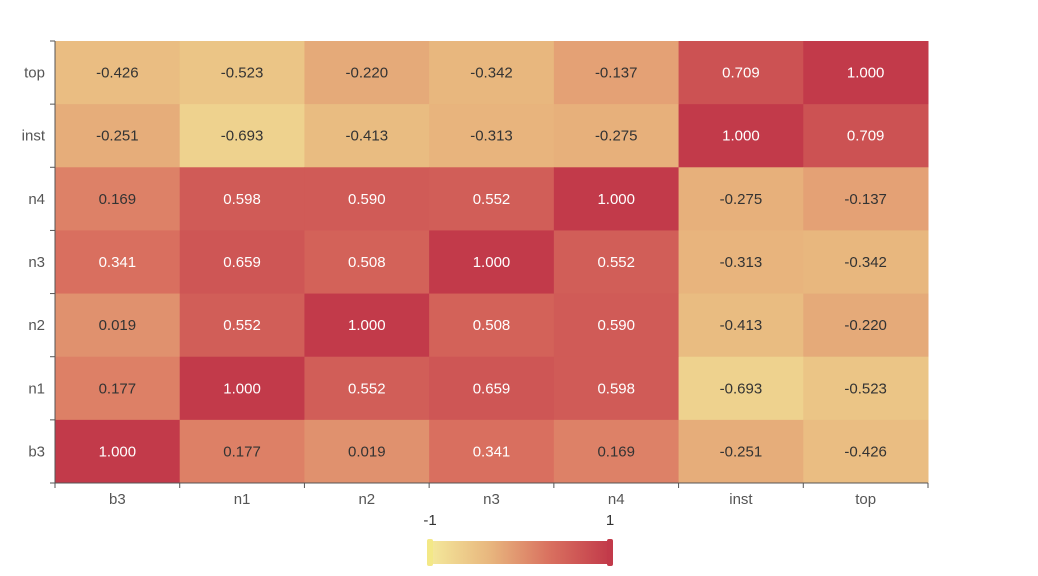 This screenshot has height=576, width=1038. What do you see at coordinates (366, 499) in the screenshot?
I see `x-tick-label: n2` at bounding box center [366, 499].